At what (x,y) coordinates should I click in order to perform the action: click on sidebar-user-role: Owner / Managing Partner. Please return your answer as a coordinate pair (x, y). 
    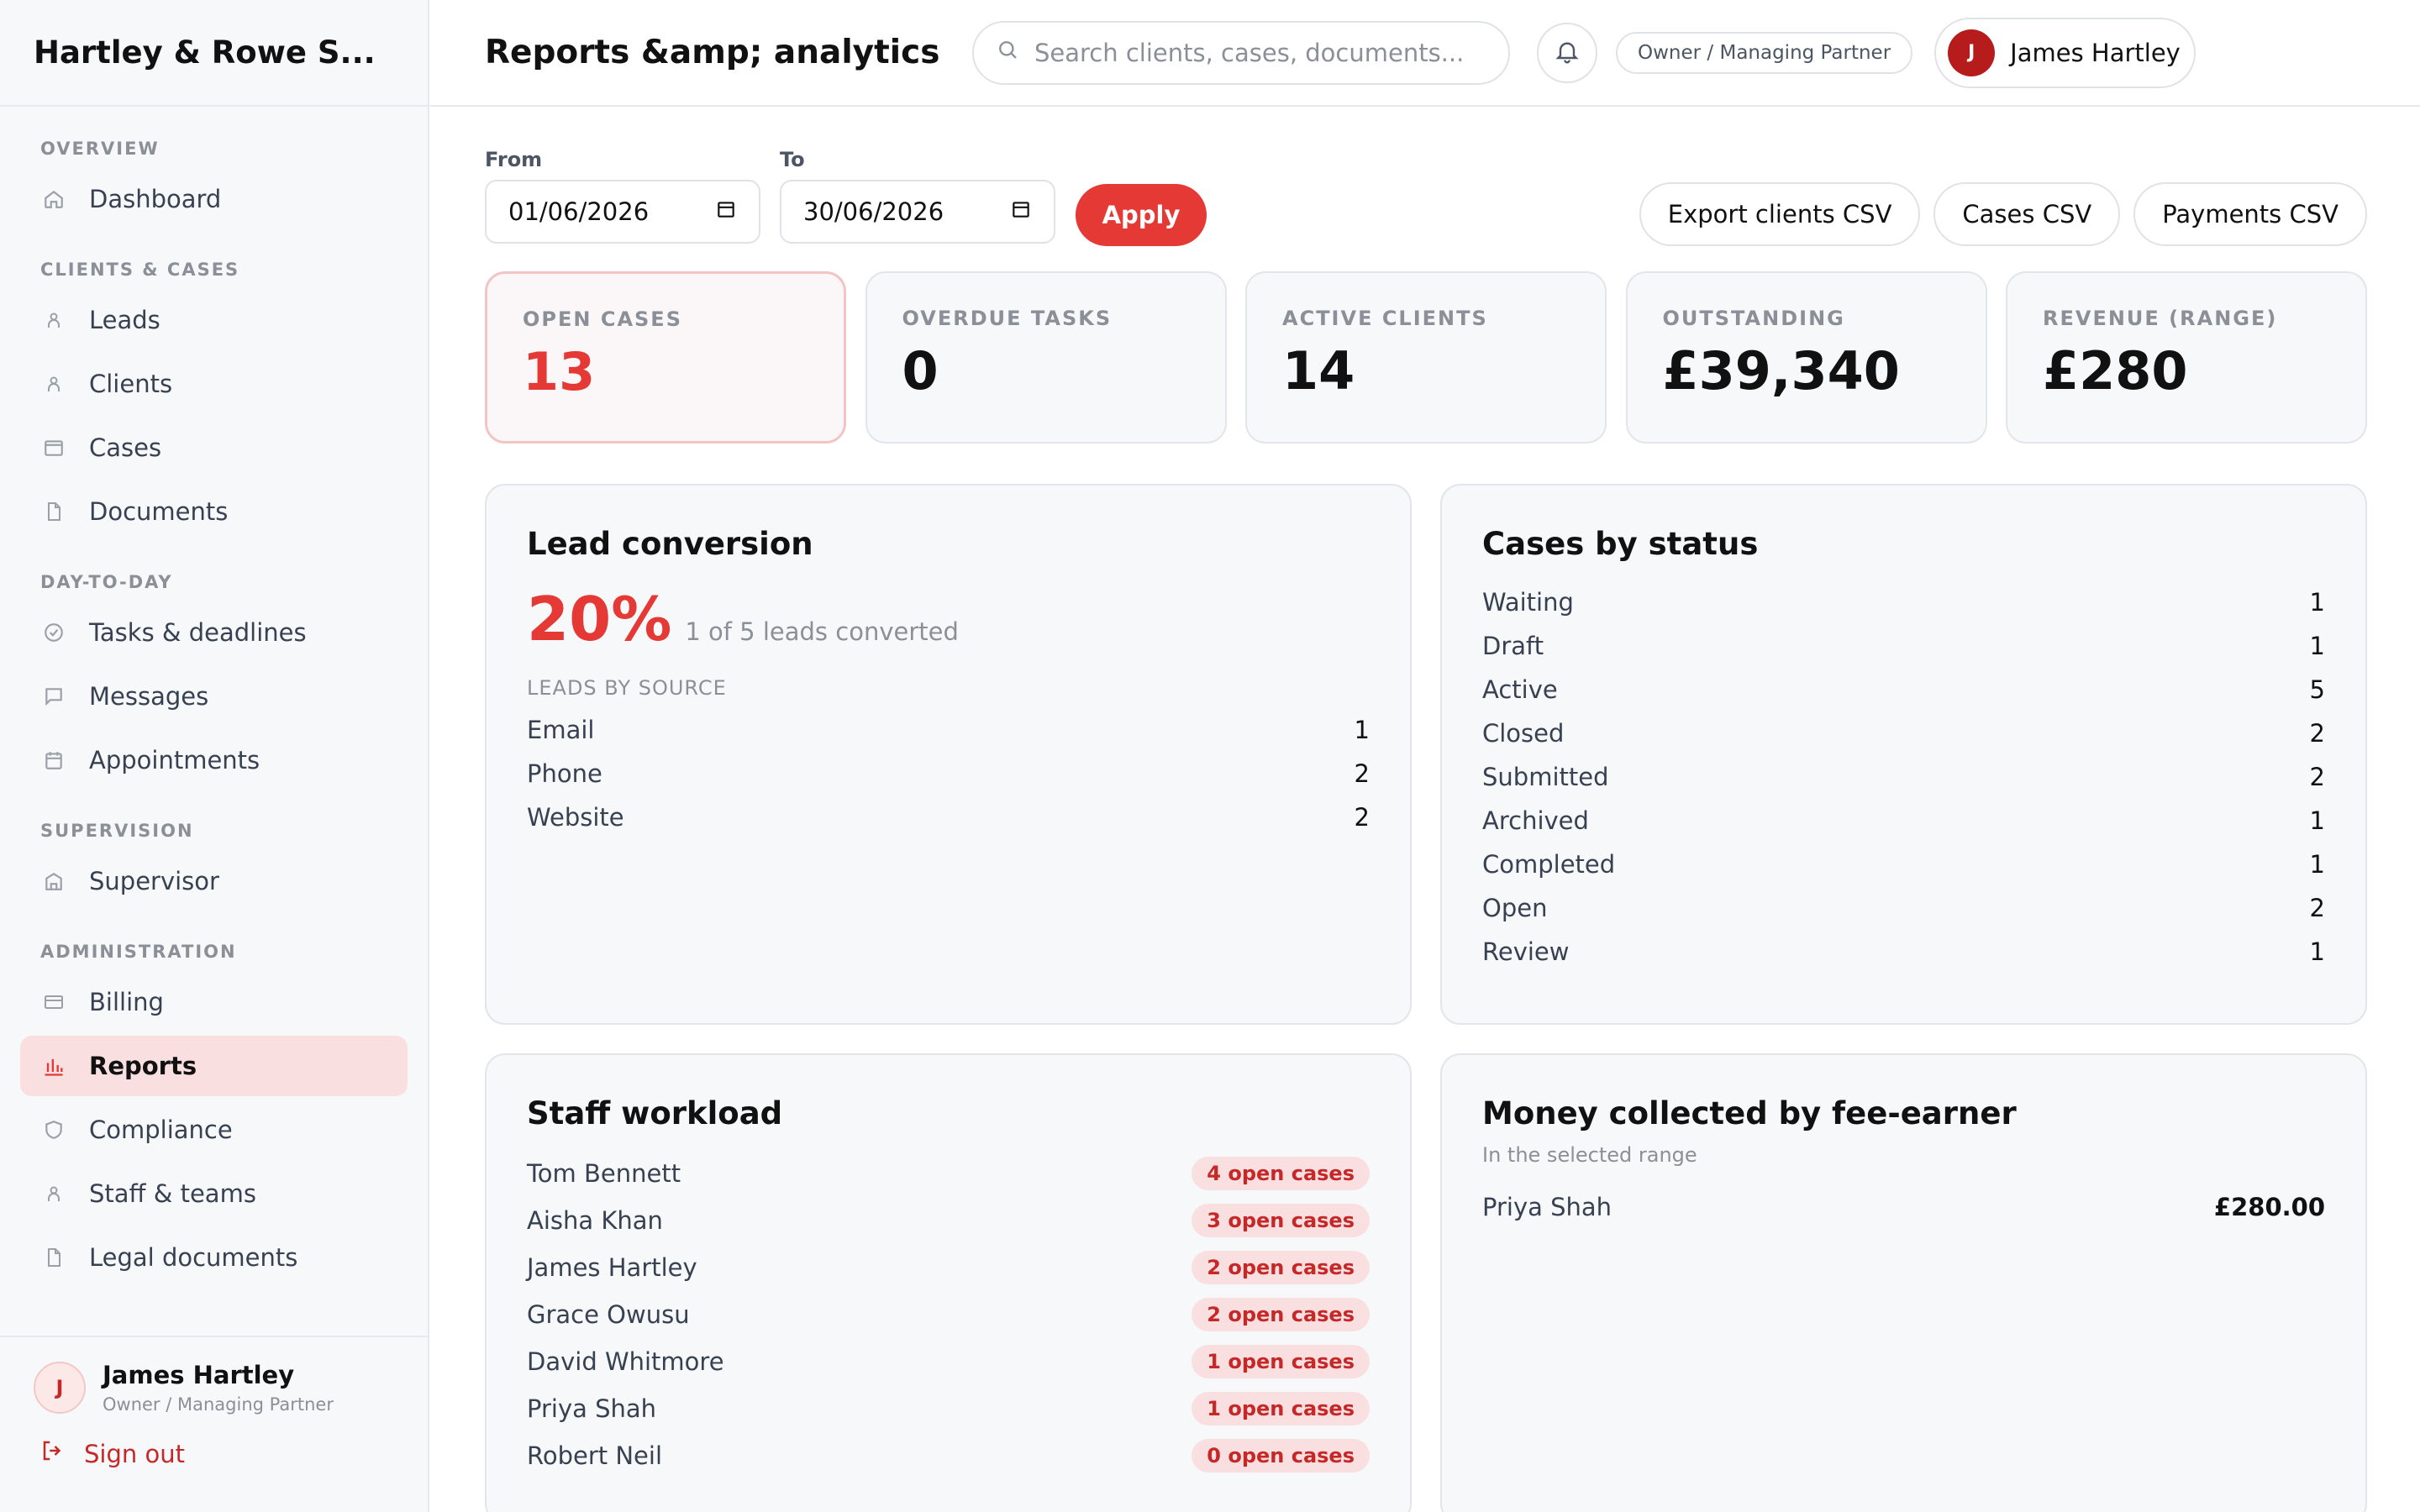
    Looking at the image, I should click on (218, 1404).